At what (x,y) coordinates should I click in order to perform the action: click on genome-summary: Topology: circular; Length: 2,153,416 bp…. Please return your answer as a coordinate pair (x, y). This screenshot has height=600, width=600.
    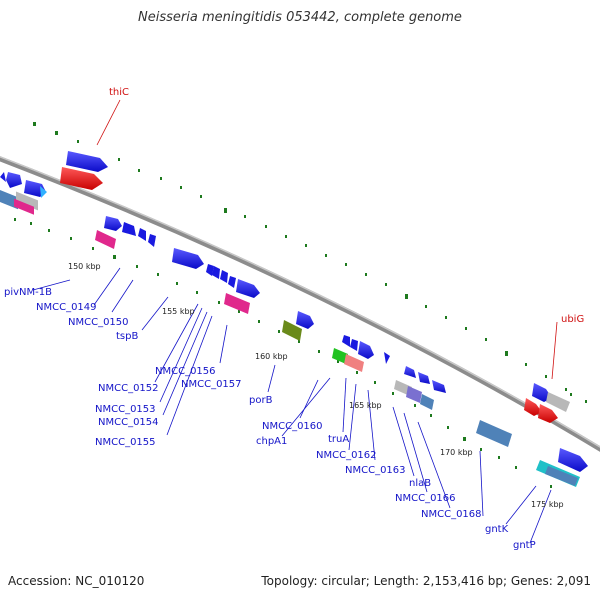
    Looking at the image, I should click on (426, 581).